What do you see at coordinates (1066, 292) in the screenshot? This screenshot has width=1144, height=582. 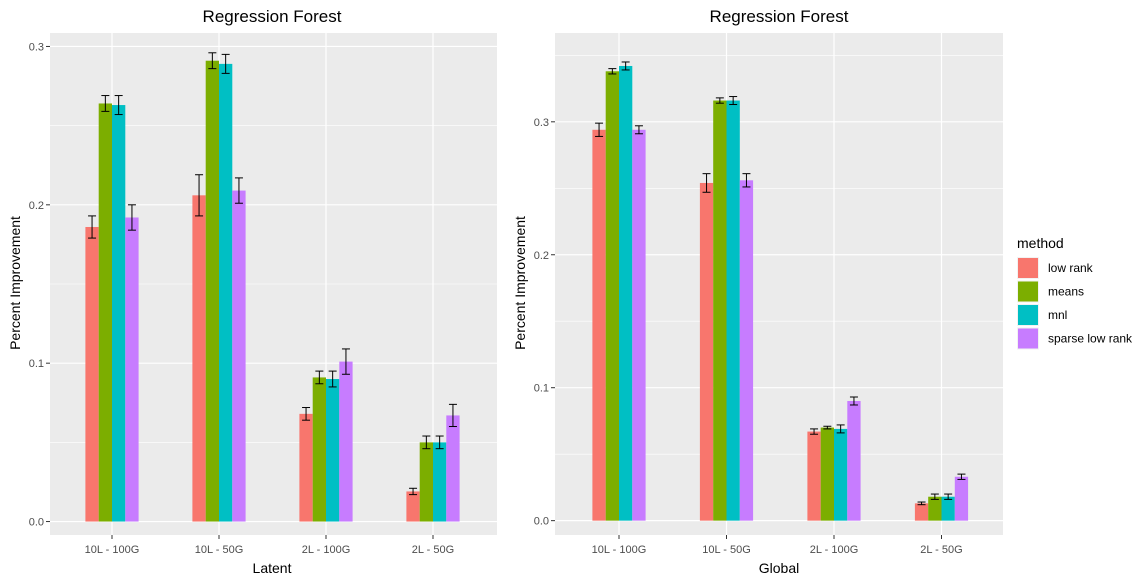 I see `legend-label: means` at bounding box center [1066, 292].